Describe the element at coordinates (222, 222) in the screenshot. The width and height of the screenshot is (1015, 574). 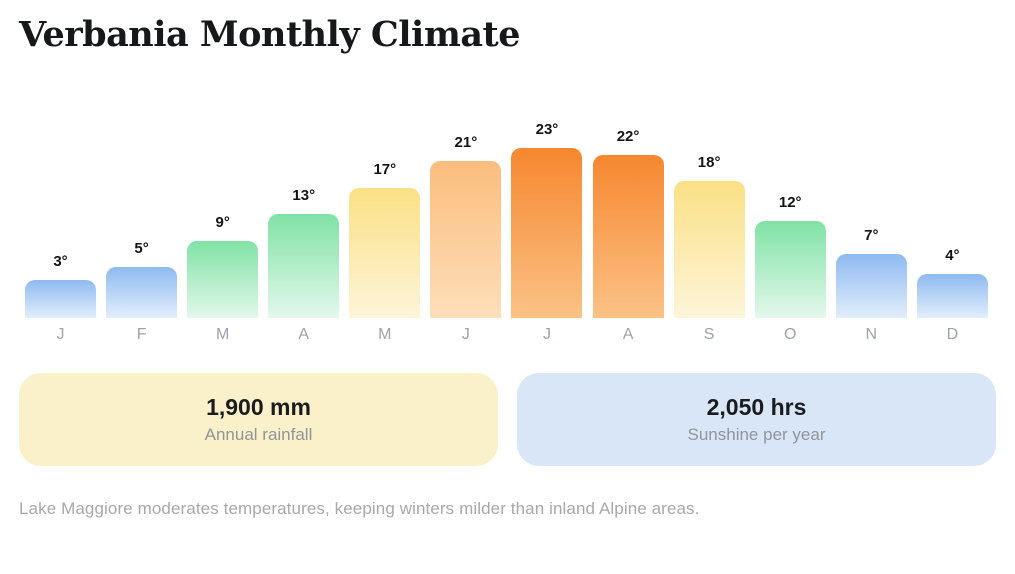
I see `temp-label: 9°` at that location.